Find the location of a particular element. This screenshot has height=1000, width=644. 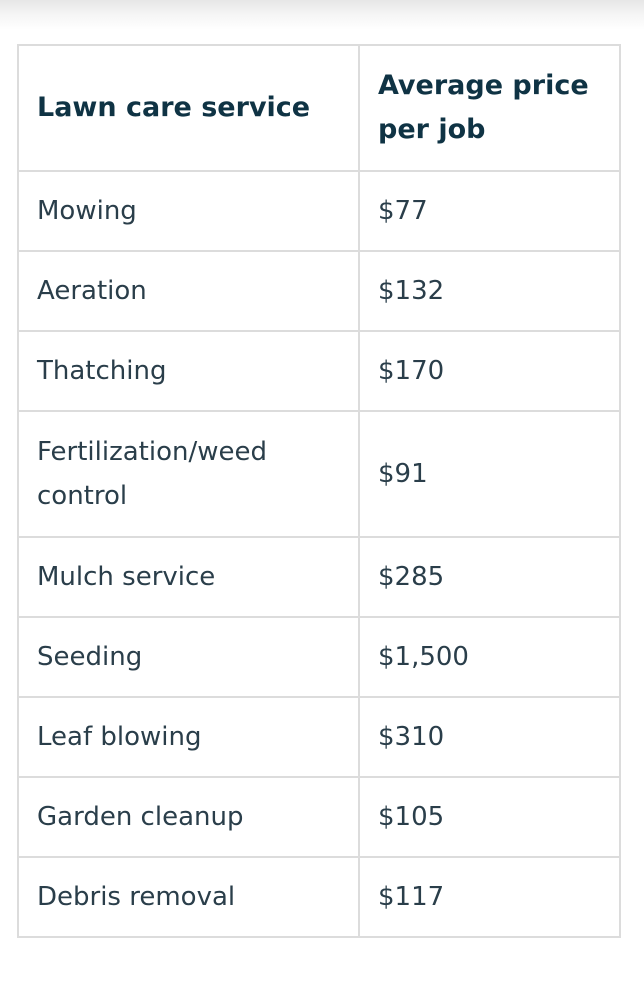

table-row: Aeration $132 is located at coordinates (319, 291).